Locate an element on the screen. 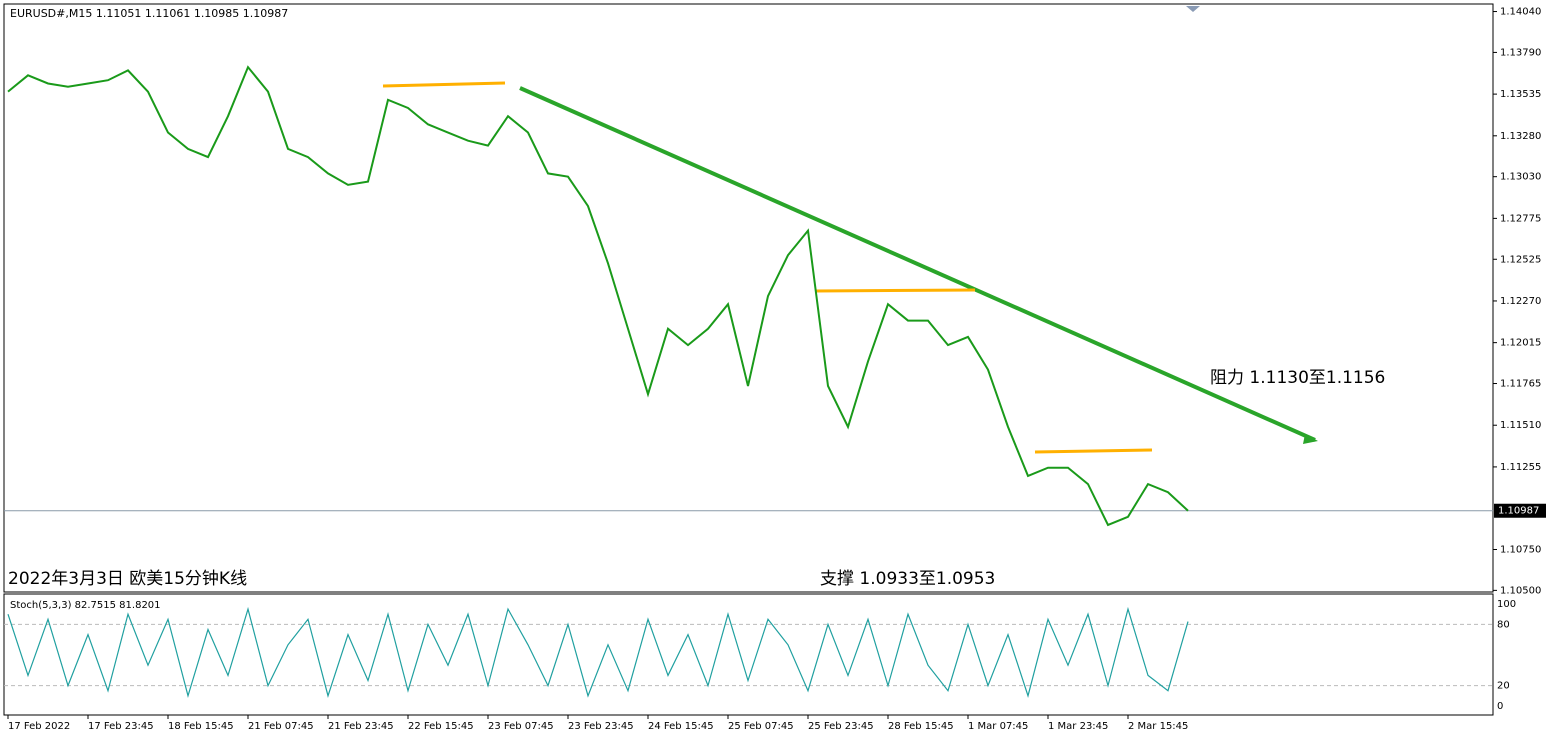 Image resolution: width=1553 pixels, height=744 pixels. last-price-box is located at coordinates (1520, 510).